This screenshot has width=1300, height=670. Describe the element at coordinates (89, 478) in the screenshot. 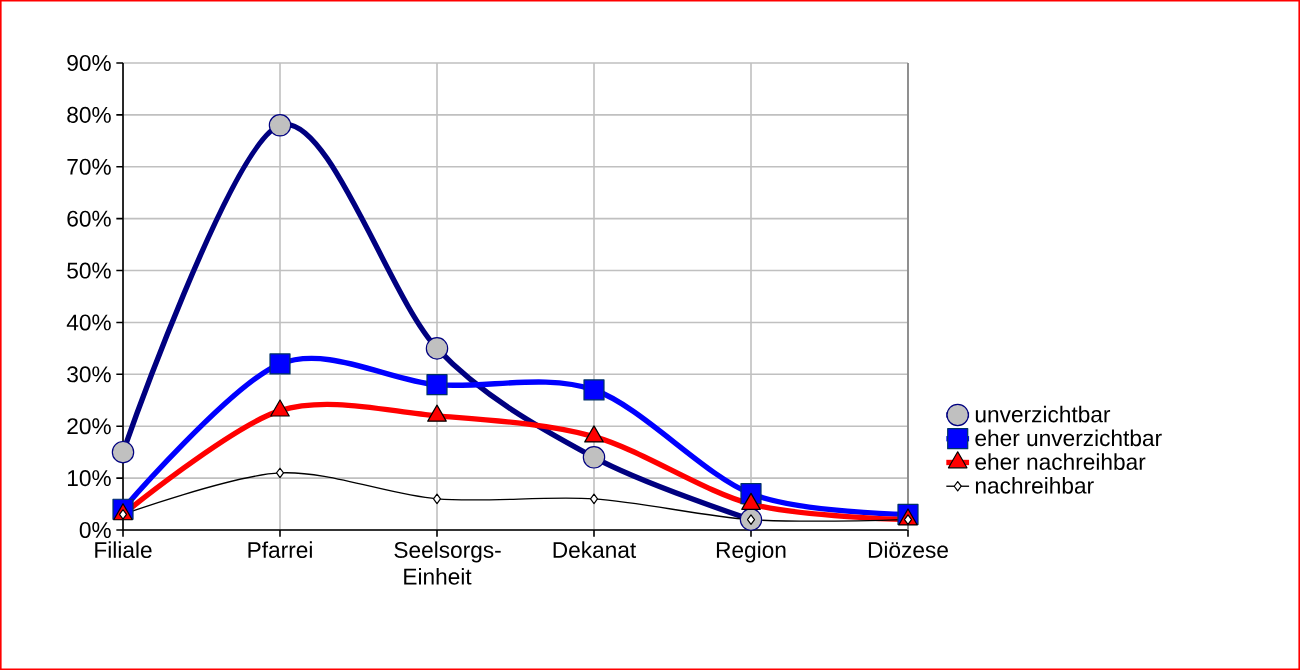

I see `y-tick-label: 10%` at that location.